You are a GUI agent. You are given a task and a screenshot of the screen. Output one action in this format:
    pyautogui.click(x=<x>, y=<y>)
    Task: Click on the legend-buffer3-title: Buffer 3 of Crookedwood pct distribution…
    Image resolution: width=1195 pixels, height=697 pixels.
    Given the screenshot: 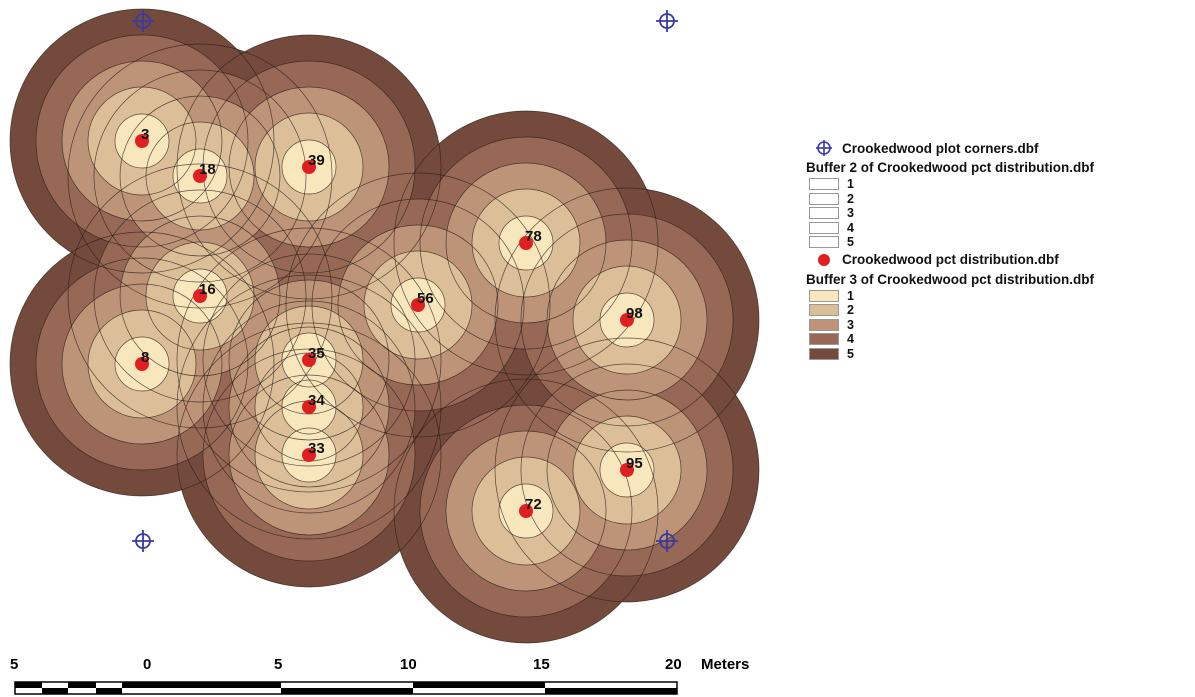 What is the action you would take?
    pyautogui.click(x=950, y=279)
    